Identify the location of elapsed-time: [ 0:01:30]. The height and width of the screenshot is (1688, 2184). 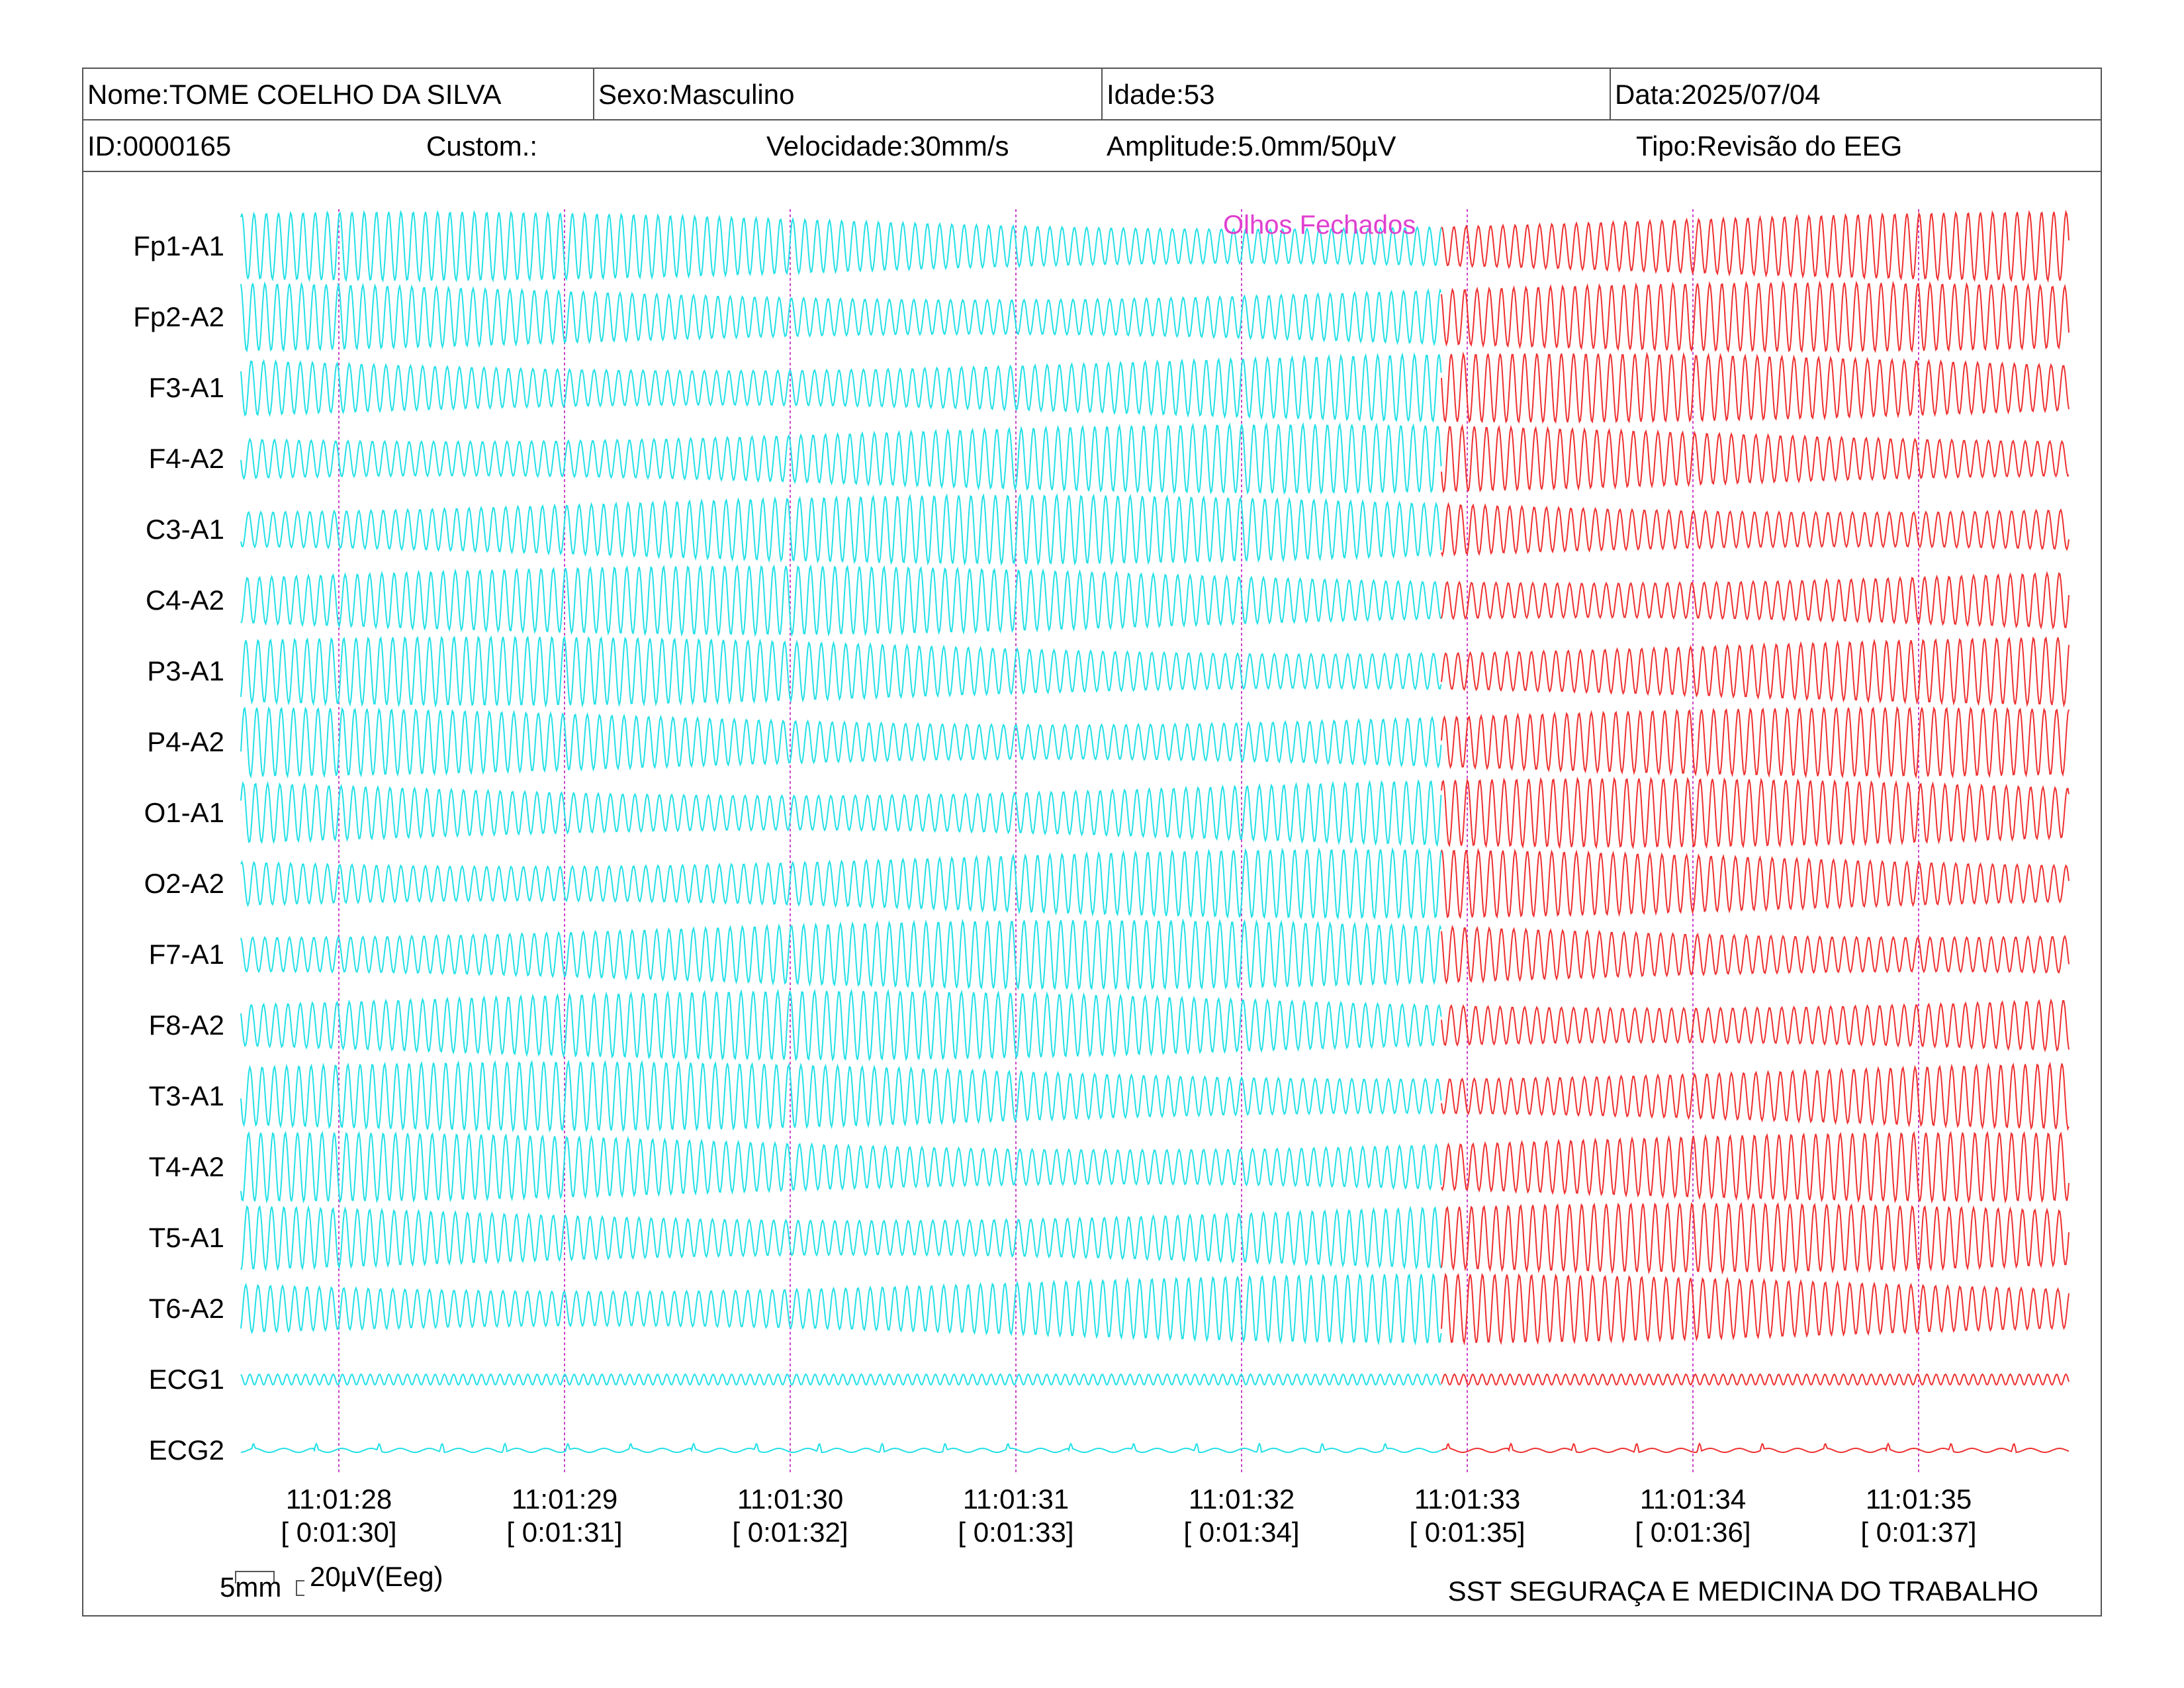
(339, 1532).